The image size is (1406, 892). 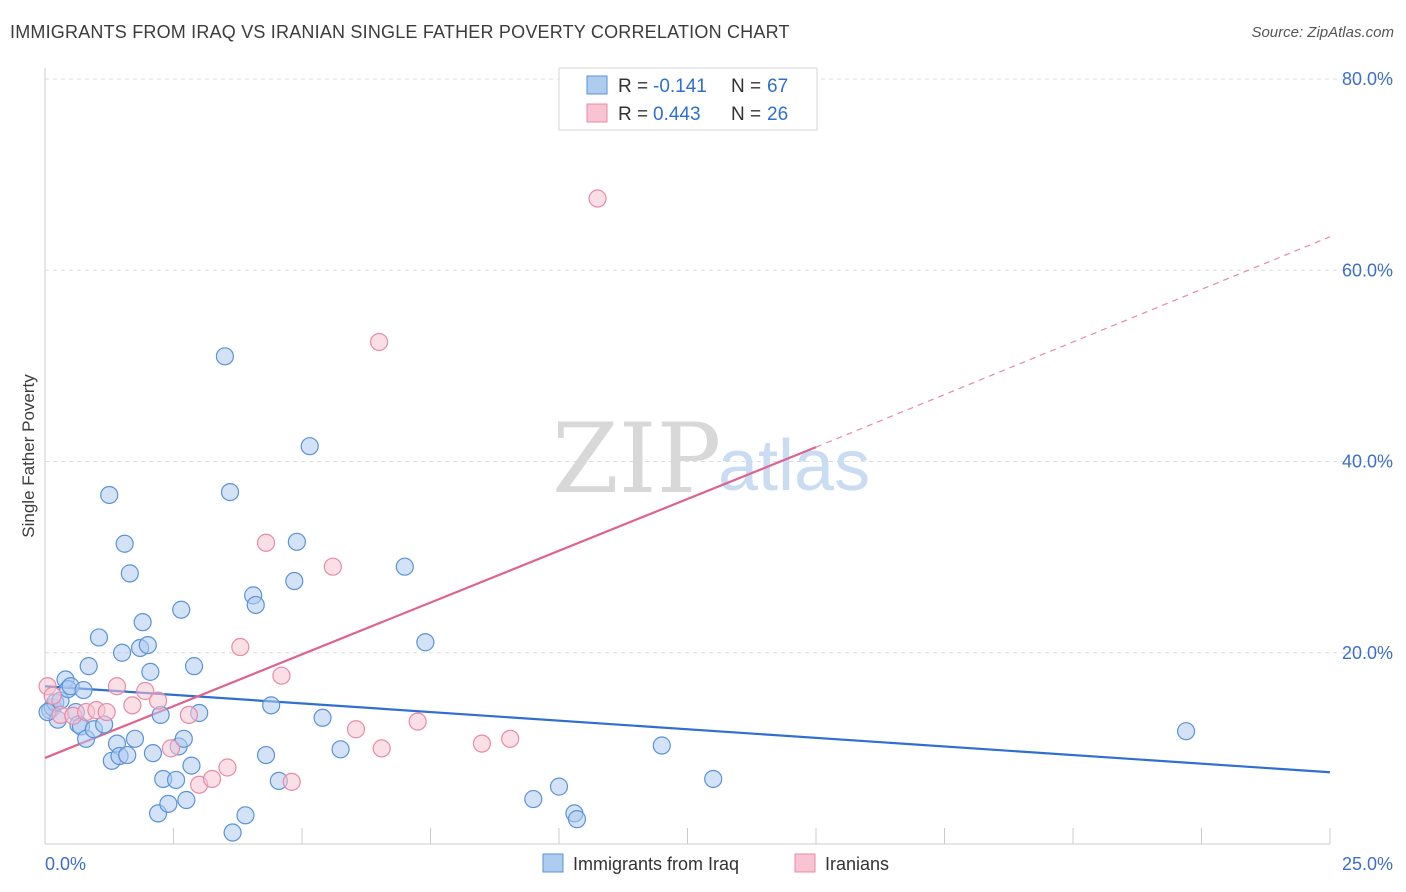 What do you see at coordinates (857, 864) in the screenshot?
I see `series-legend-label-iranians: Iranians` at bounding box center [857, 864].